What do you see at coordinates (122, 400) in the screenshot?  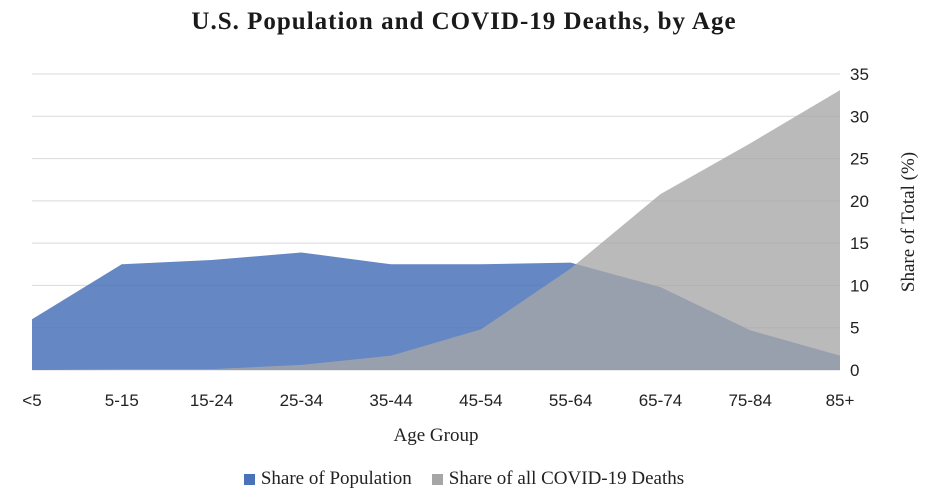 I see `x-tick-label: 5-15` at bounding box center [122, 400].